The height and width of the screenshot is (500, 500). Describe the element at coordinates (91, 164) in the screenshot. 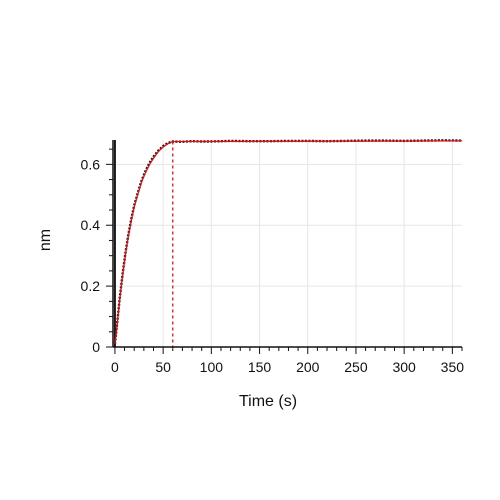

I see `y-tick-label: 0.6` at that location.